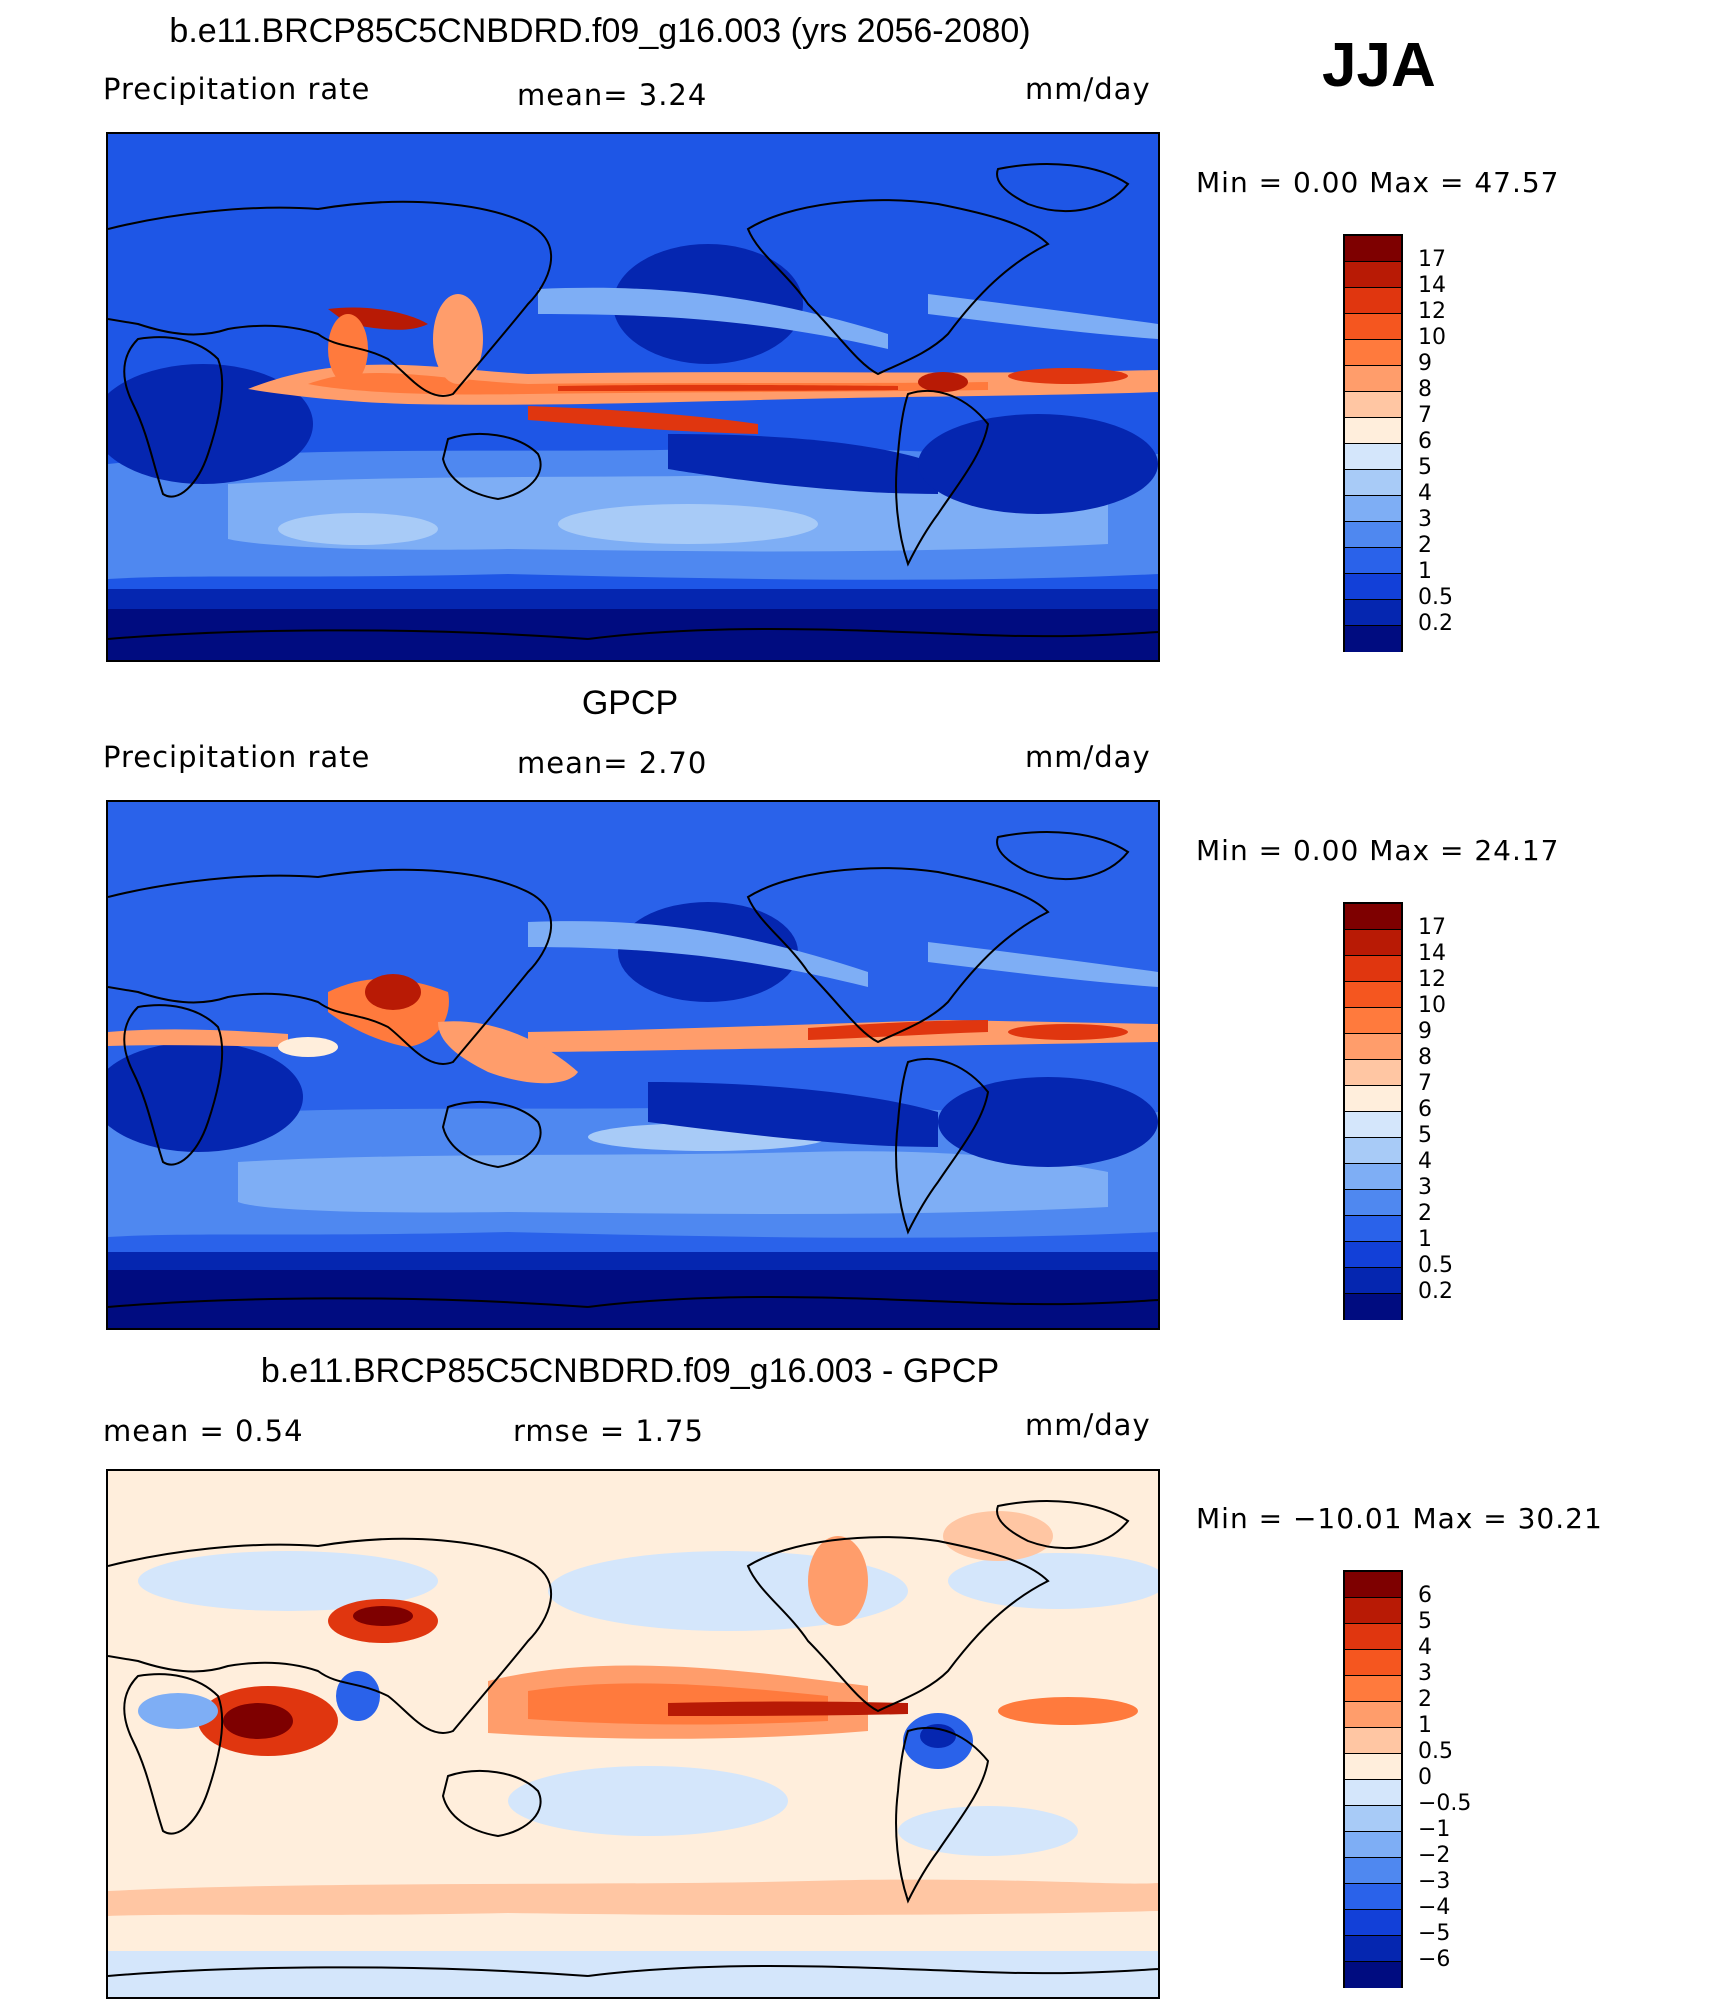 This screenshot has height=1999, width=1710. Describe the element at coordinates (203, 1431) in the screenshot. I see `panel3-mean-label: mean = 0.54` at that location.